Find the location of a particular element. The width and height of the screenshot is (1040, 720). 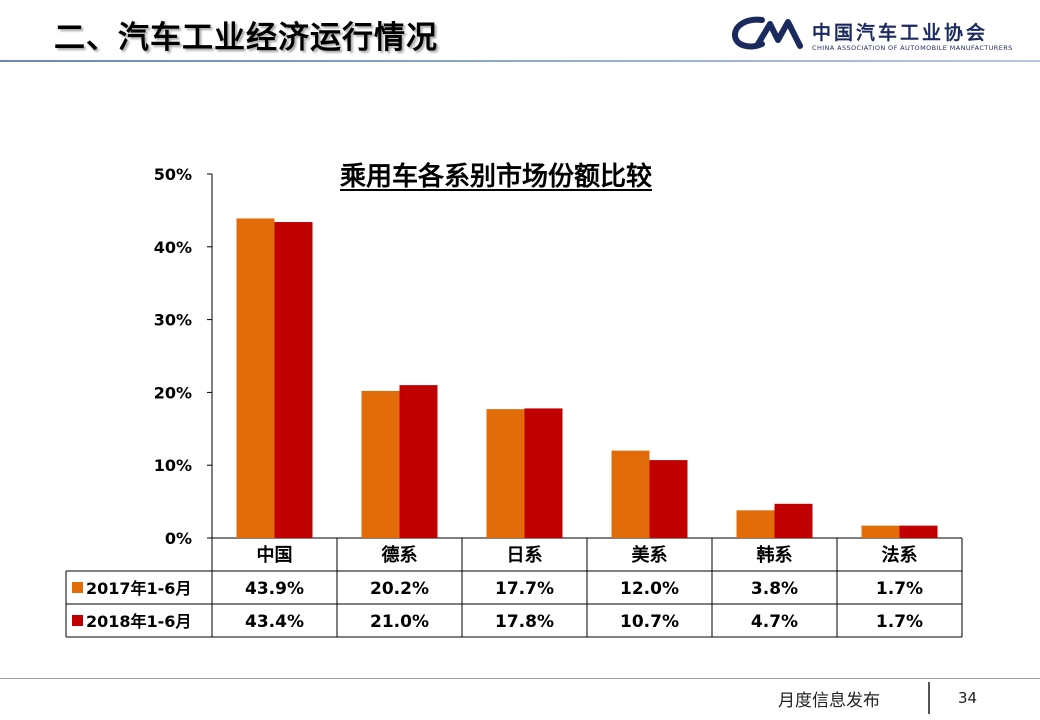

data-label: 17.8% is located at coordinates (524, 622).